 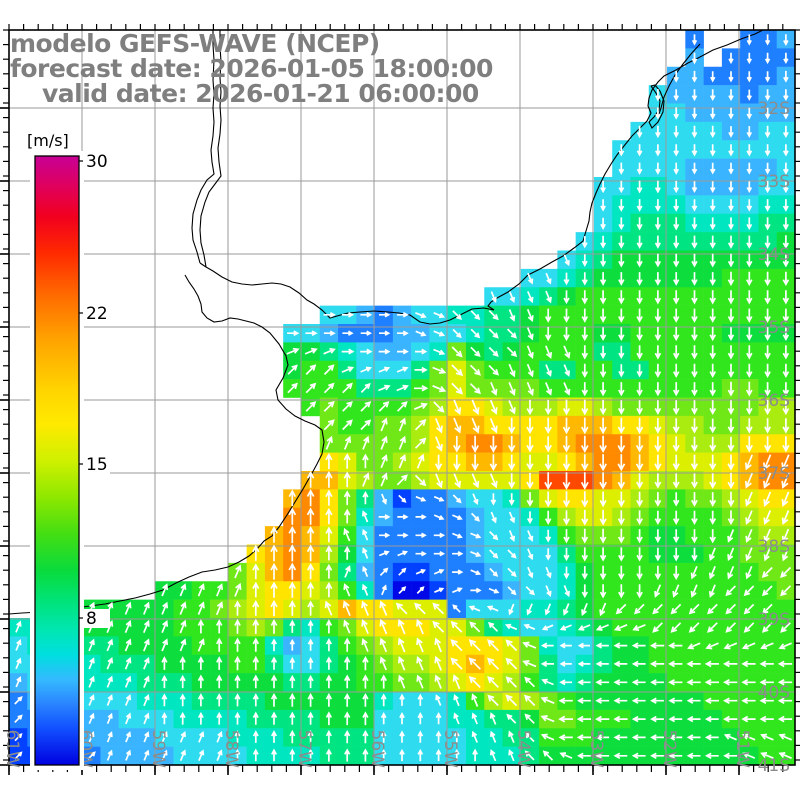 I want to click on latitude-label: 39S, so click(x=774, y=620).